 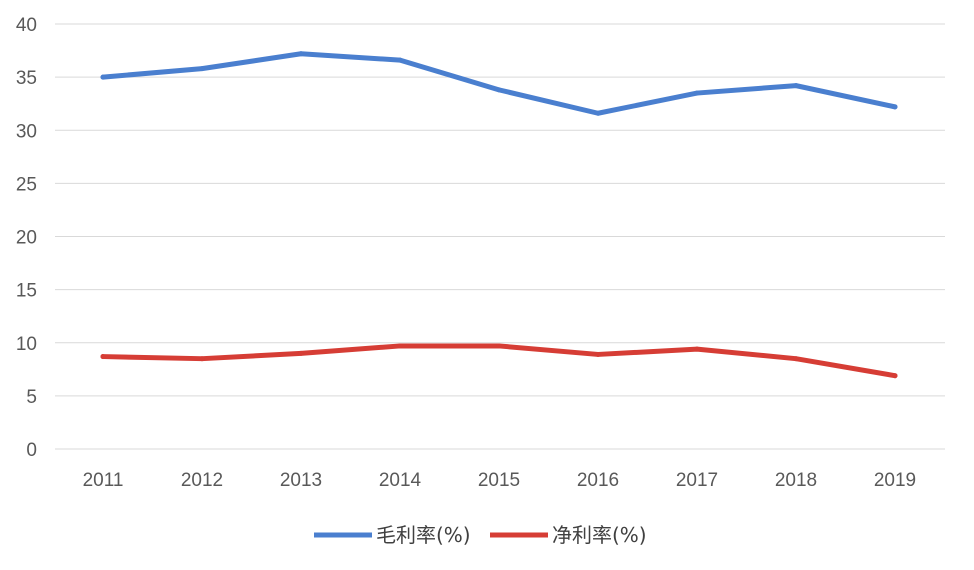 I want to click on legend-label: 毛利率(%), so click(x=423, y=535).